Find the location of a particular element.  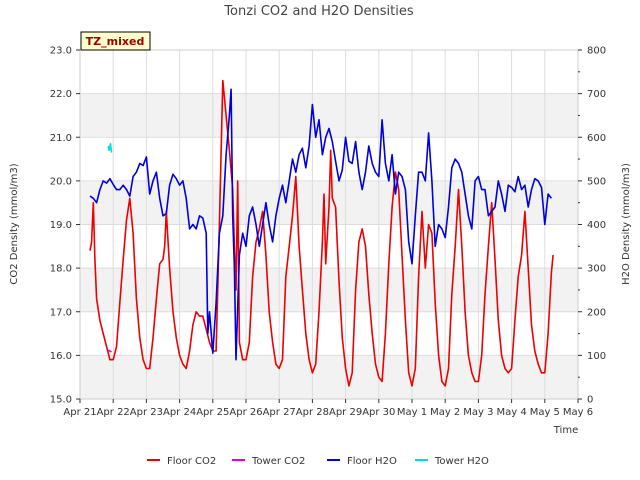

x-tick-label: May 5 is located at coordinates (545, 412).